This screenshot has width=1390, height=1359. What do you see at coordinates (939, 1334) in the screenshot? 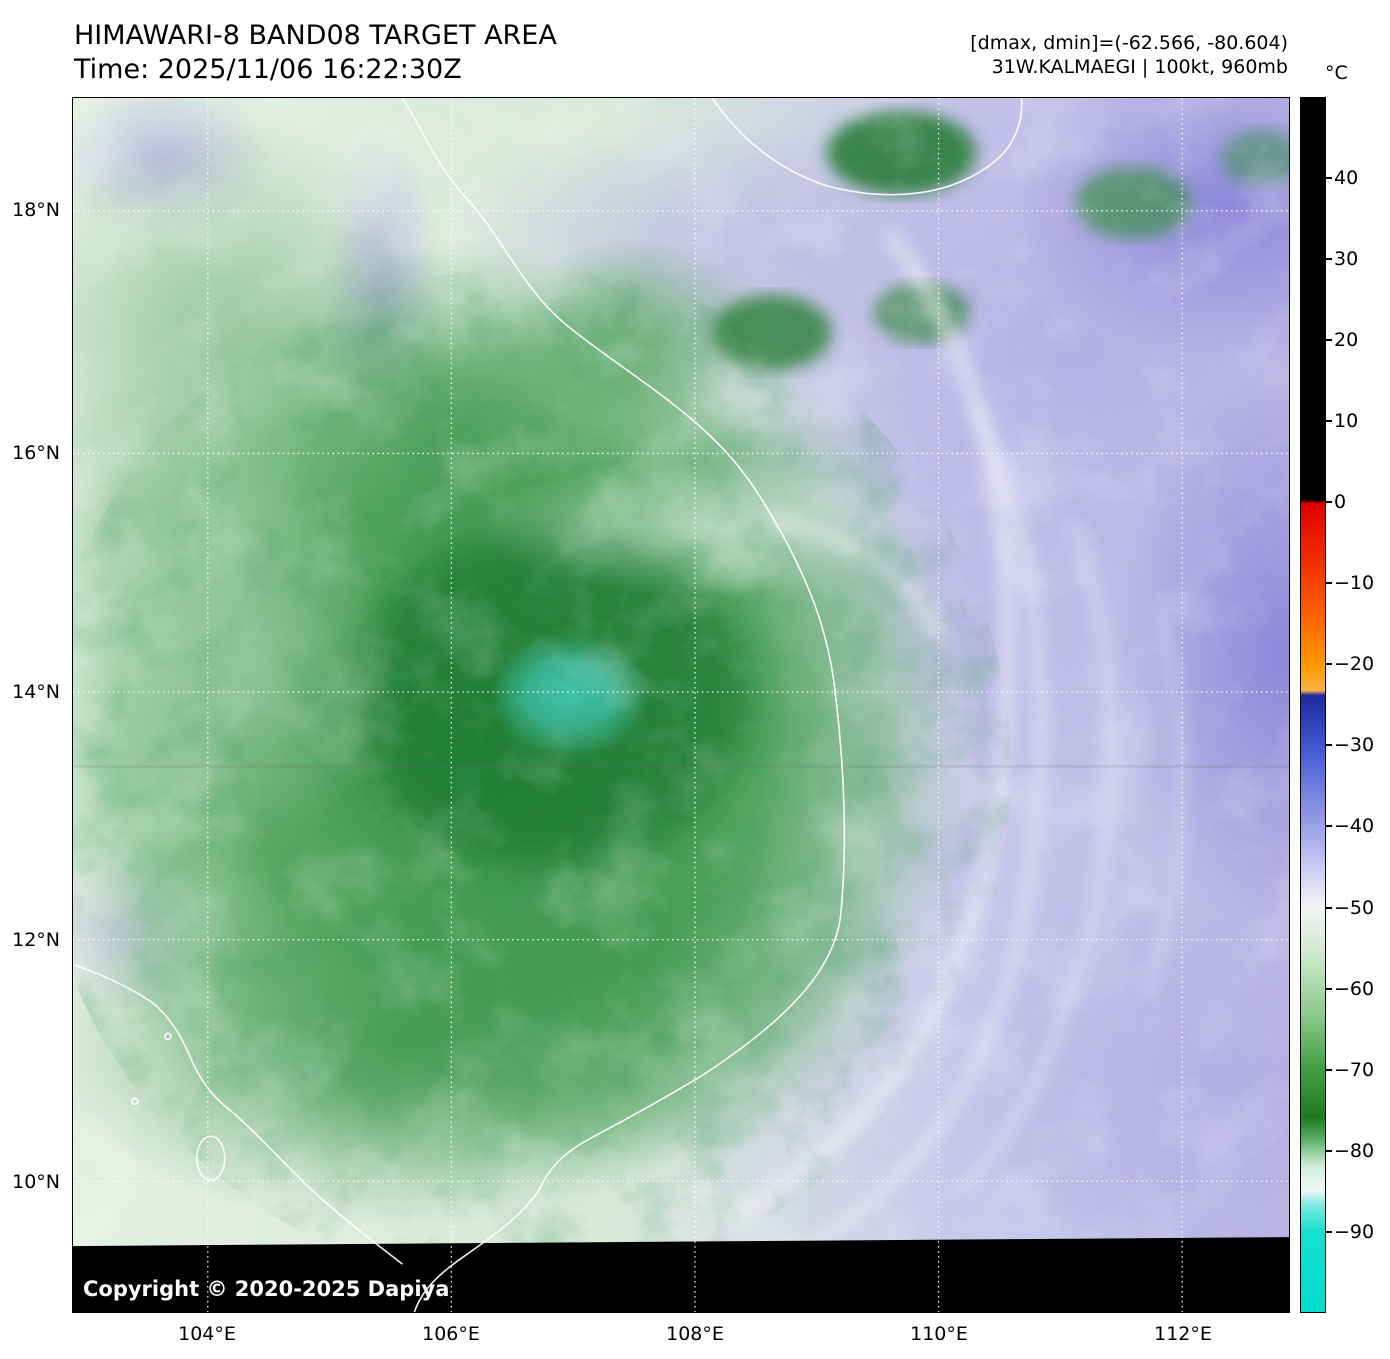
I see `lon-label-110e: 110°E` at bounding box center [939, 1334].